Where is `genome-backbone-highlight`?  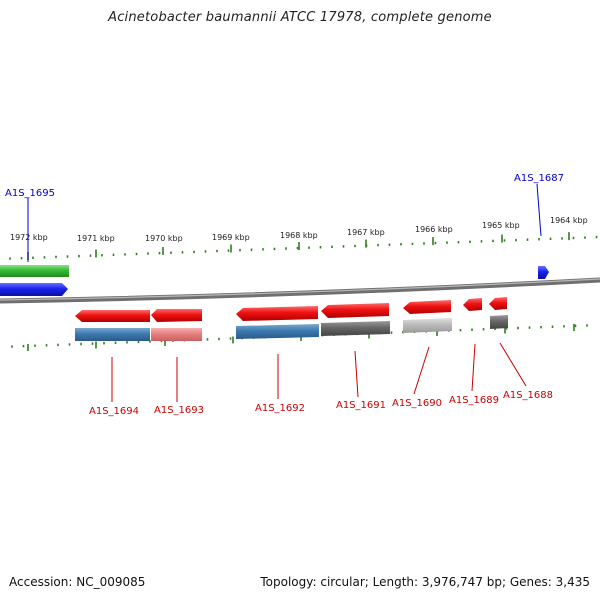
genome-backbone-highlight is located at coordinates (300, 289).